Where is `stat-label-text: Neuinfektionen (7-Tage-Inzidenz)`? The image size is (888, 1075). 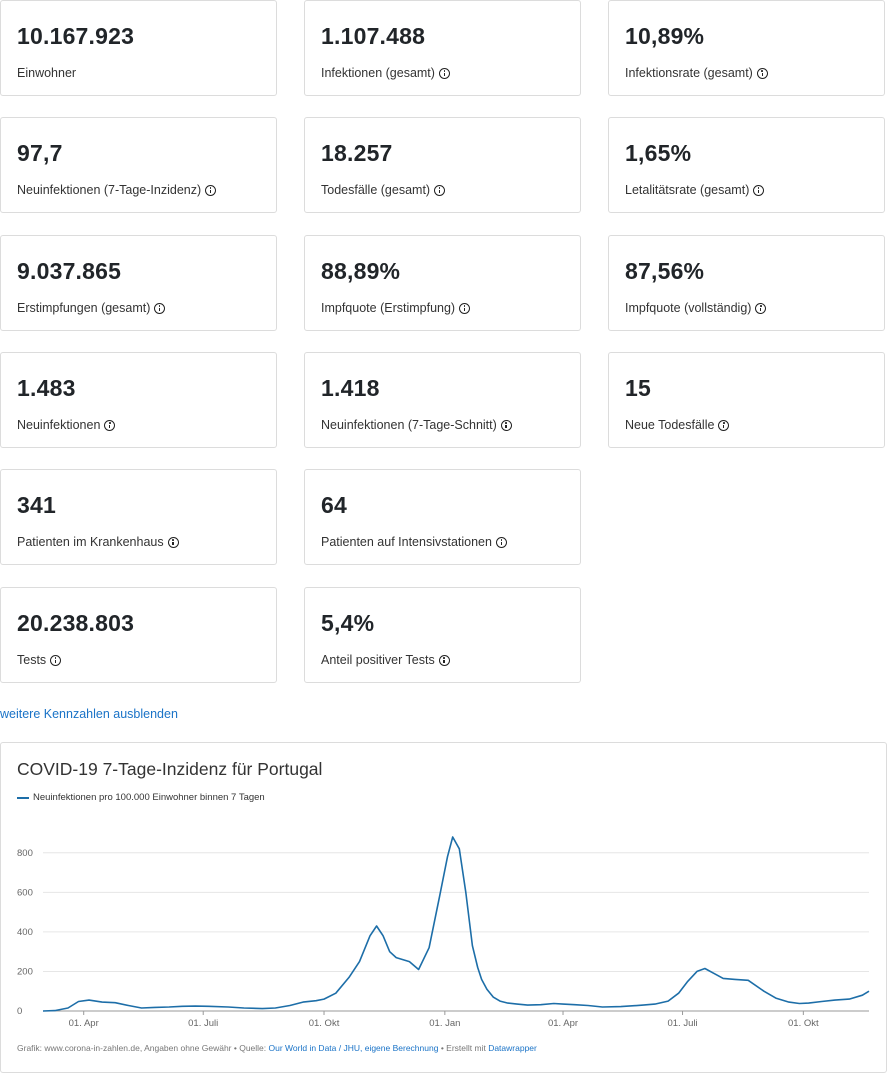
stat-label-text: Neuinfektionen (7-Tage-Inzidenz) is located at coordinates (109, 190).